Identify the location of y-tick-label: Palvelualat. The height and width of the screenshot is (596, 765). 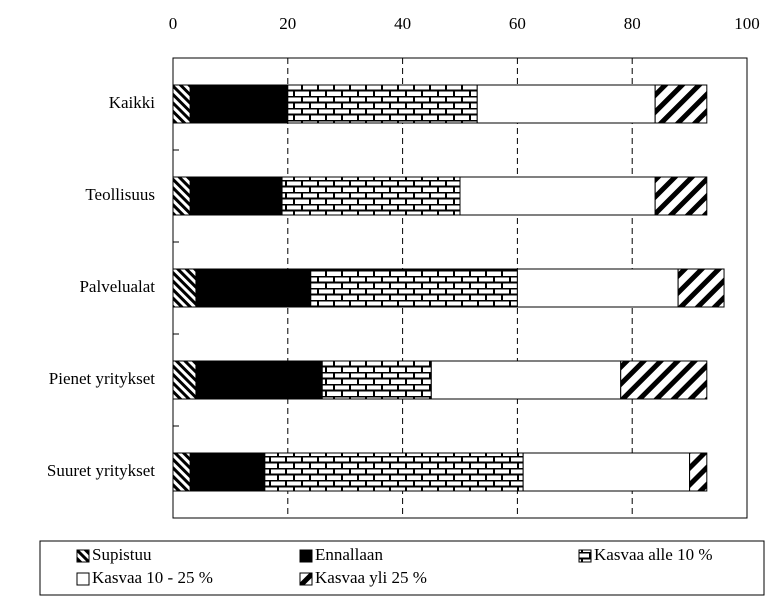
(117, 286).